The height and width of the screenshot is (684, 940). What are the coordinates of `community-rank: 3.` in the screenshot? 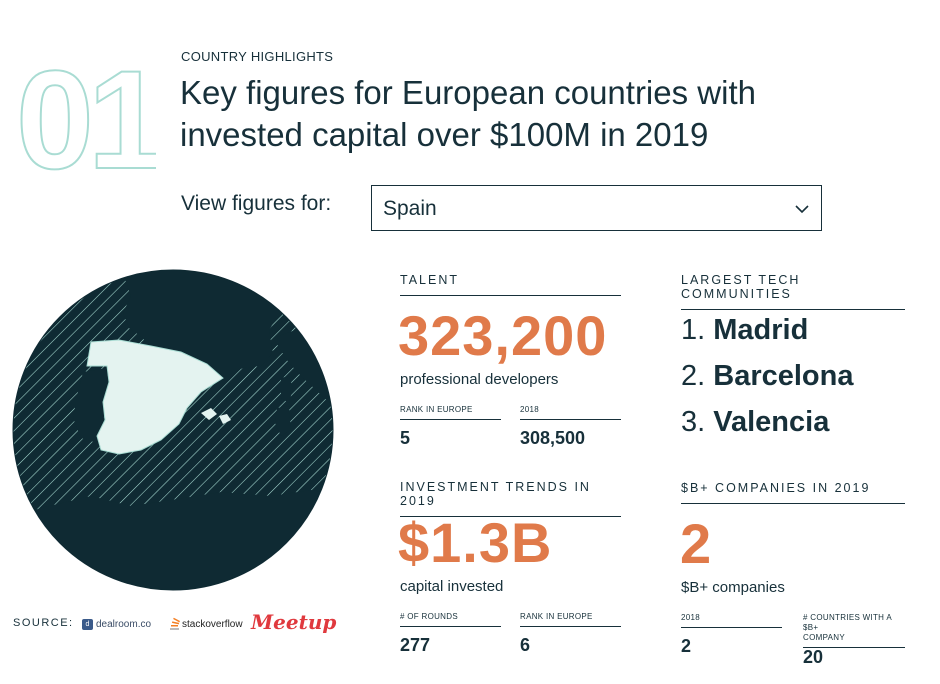 It's located at (693, 422).